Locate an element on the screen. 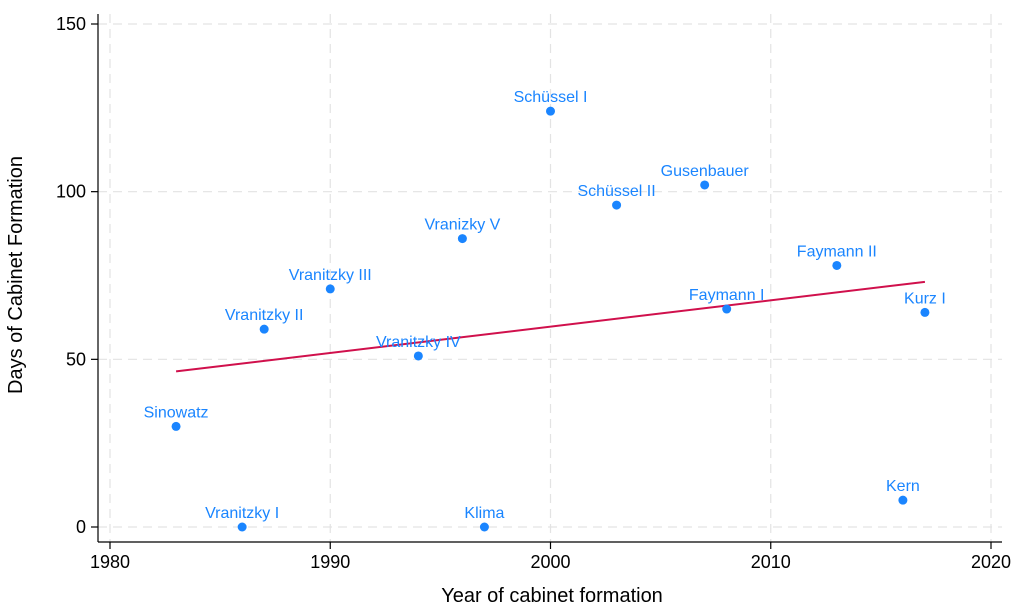 This screenshot has height=612, width=1024. point-label: Vranitzky III is located at coordinates (330, 275).